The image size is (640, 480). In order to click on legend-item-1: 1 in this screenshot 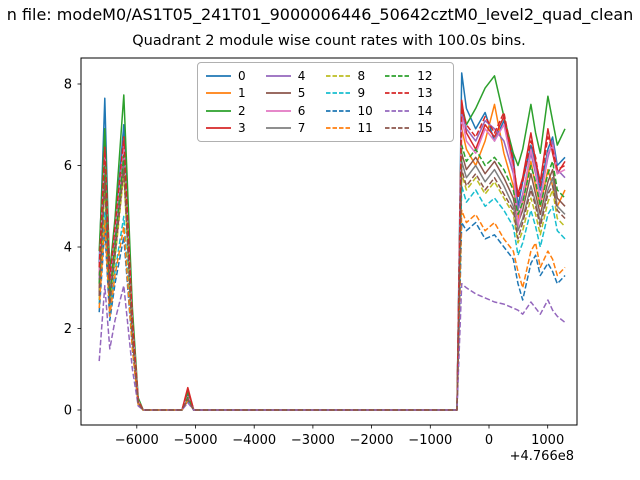, I will do `click(236, 94)`.